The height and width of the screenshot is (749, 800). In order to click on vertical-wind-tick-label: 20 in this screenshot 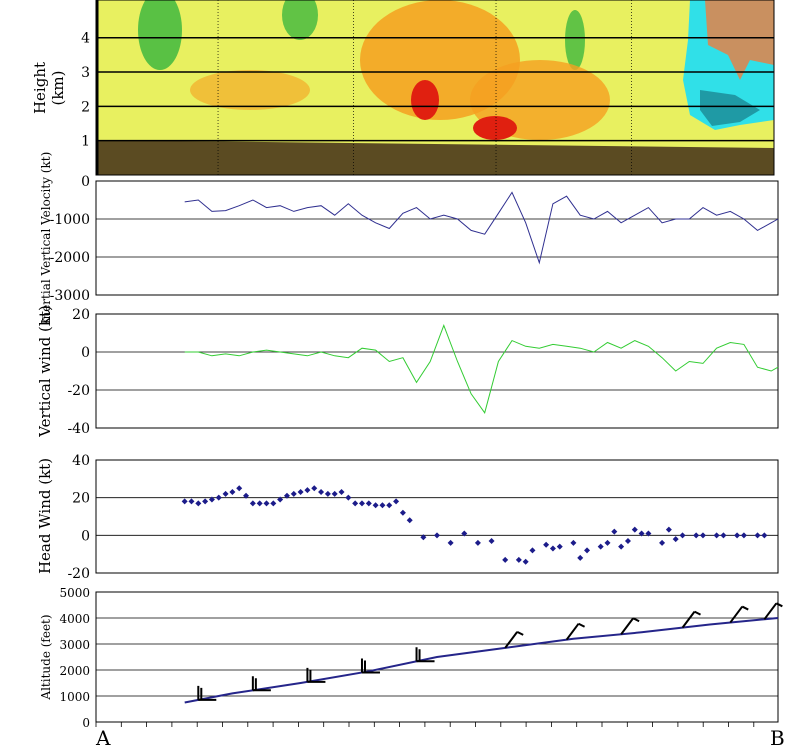, I will do `click(81, 315)`.